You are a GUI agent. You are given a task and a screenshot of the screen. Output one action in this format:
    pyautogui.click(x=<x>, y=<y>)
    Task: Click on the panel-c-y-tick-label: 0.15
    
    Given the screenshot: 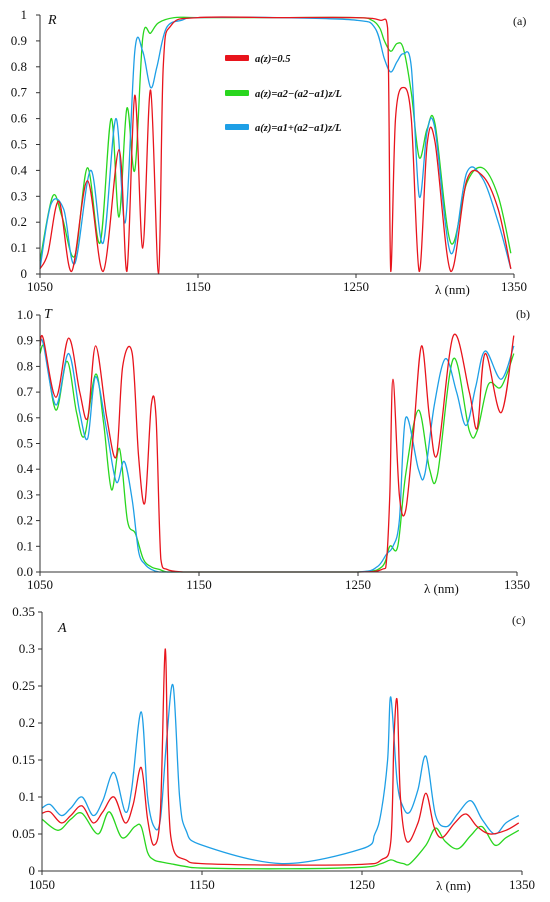 What is the action you would take?
    pyautogui.click(x=23, y=759)
    